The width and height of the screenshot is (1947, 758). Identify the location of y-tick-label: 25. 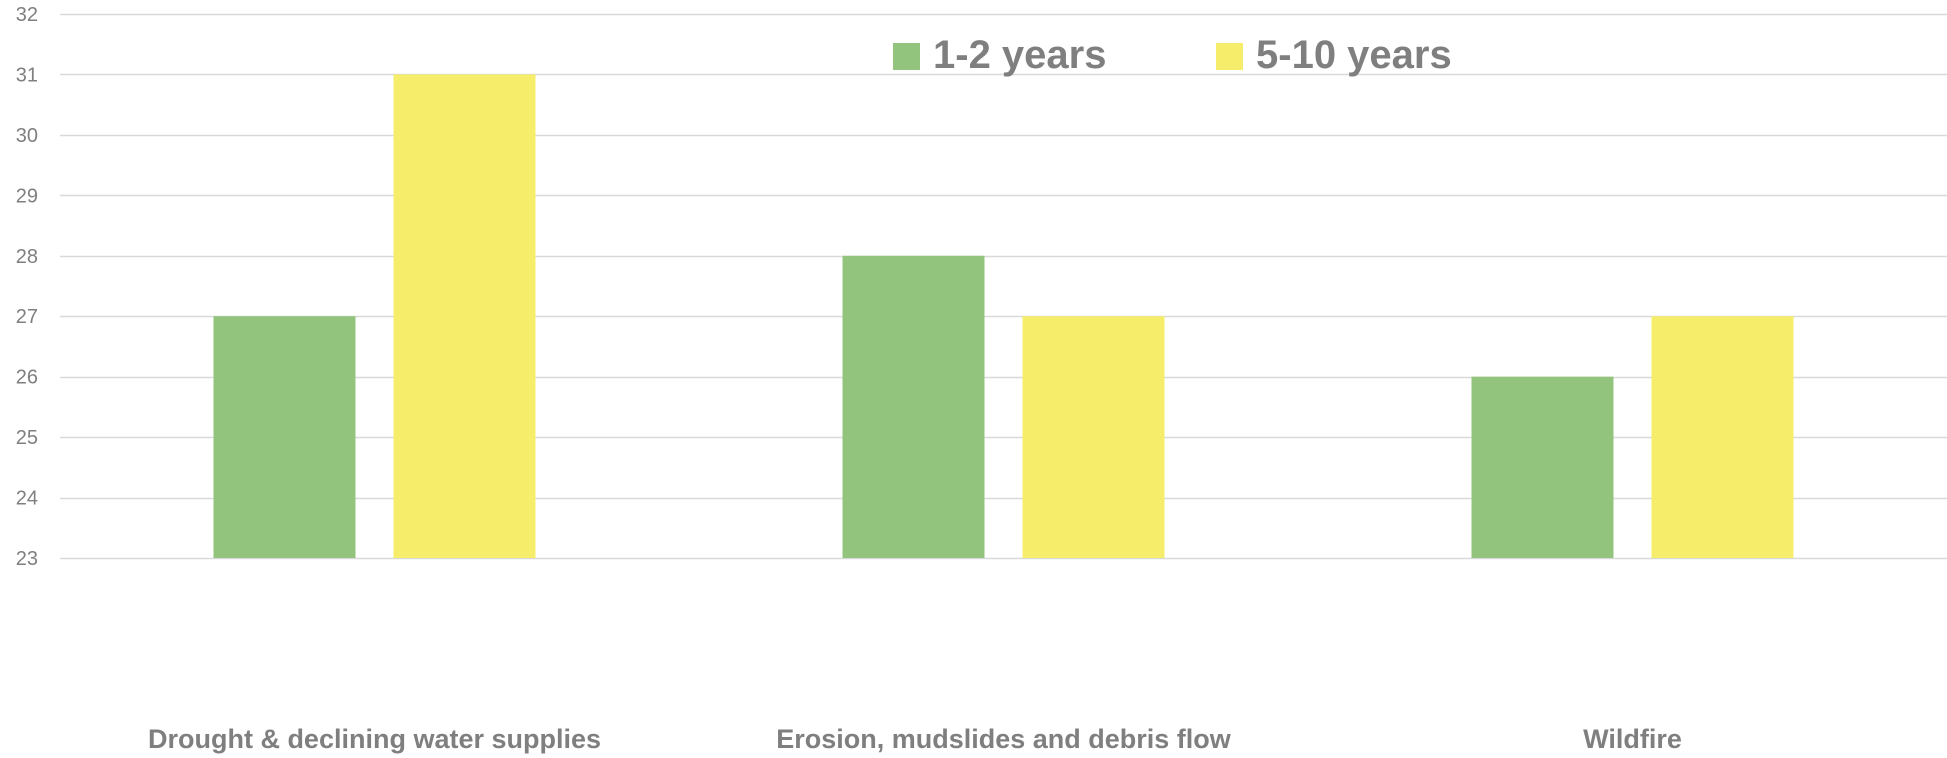
(27, 438).